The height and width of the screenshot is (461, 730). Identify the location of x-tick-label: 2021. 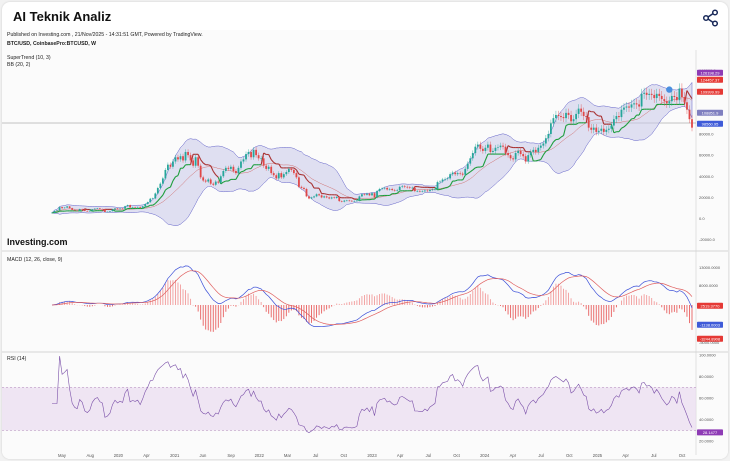
(175, 455).